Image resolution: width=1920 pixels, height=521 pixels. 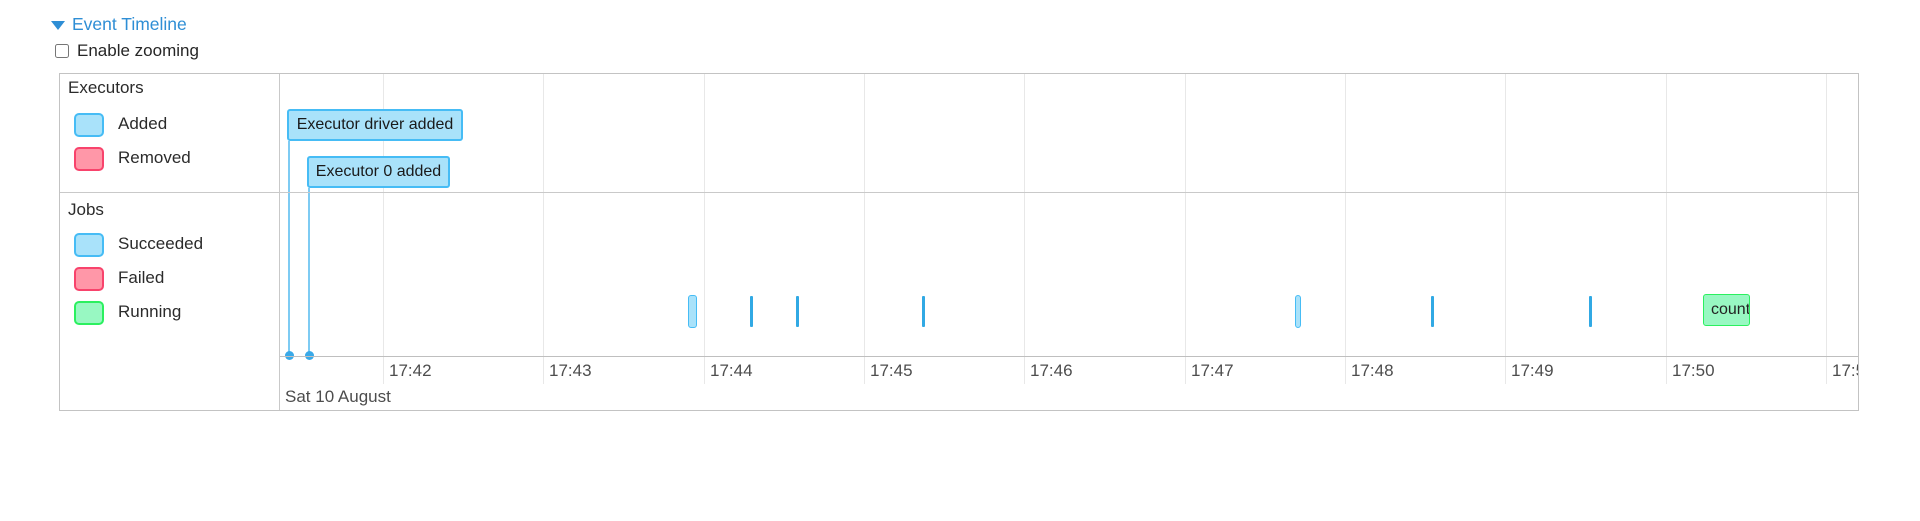 I want to click on tick-label: 17:44, so click(x=731, y=370).